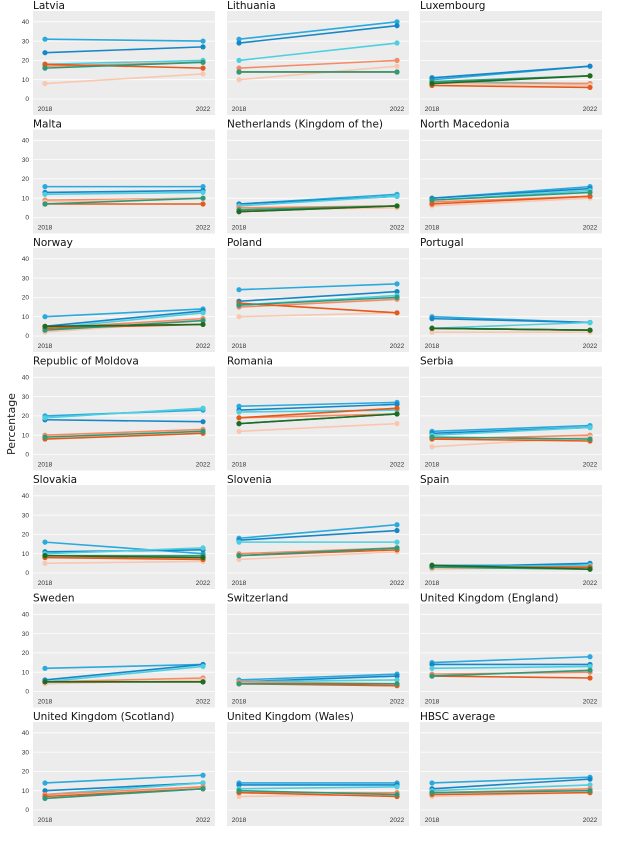  I want to click on panel-title: Switzerland, so click(257, 599).